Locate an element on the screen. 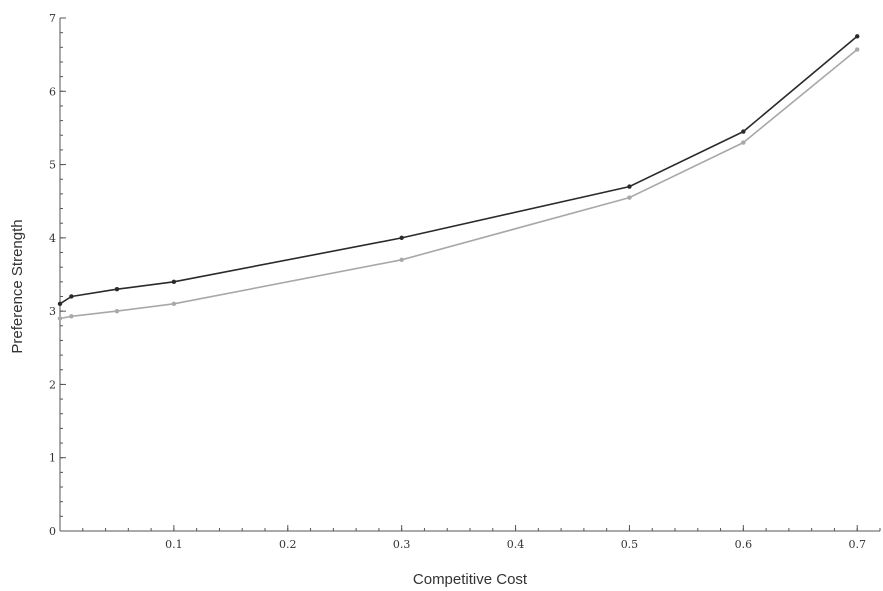 Image resolution: width=883 pixels, height=591 pixels. y-tick-label: 6 is located at coordinates (52, 91).